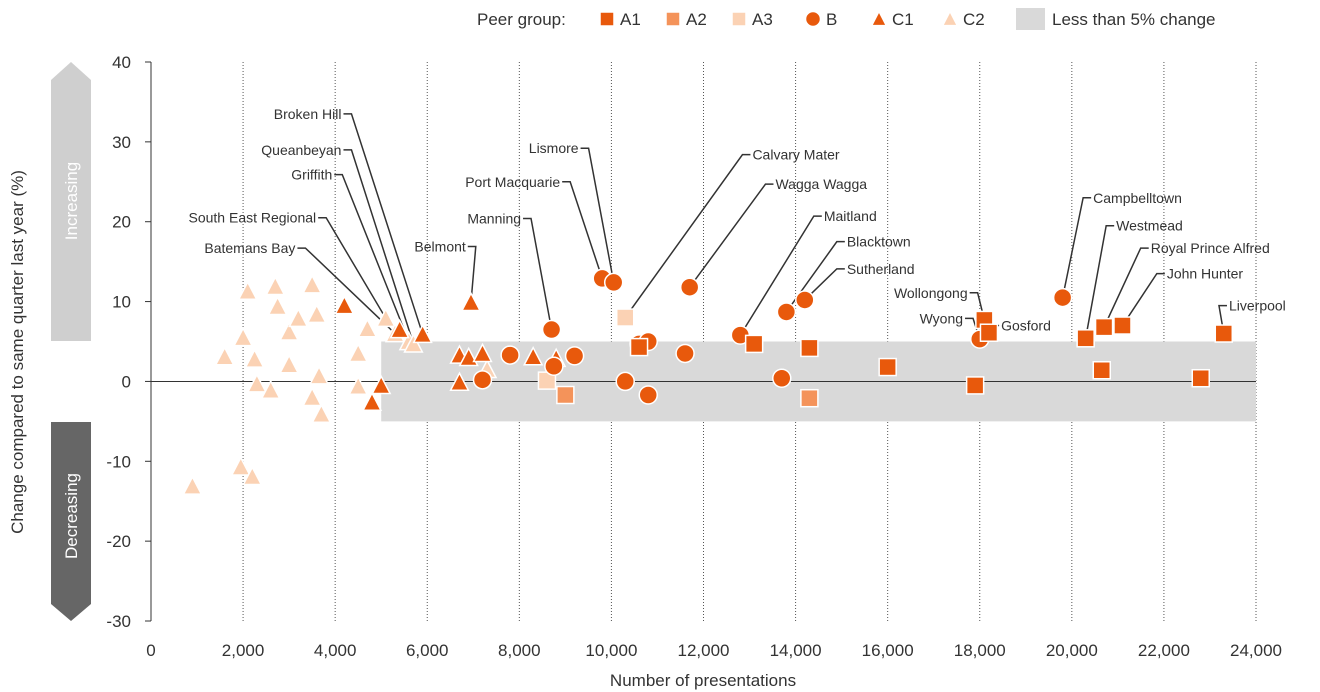 The image size is (1320, 692). What do you see at coordinates (121, 142) in the screenshot?
I see `y-tick-label: 30` at bounding box center [121, 142].